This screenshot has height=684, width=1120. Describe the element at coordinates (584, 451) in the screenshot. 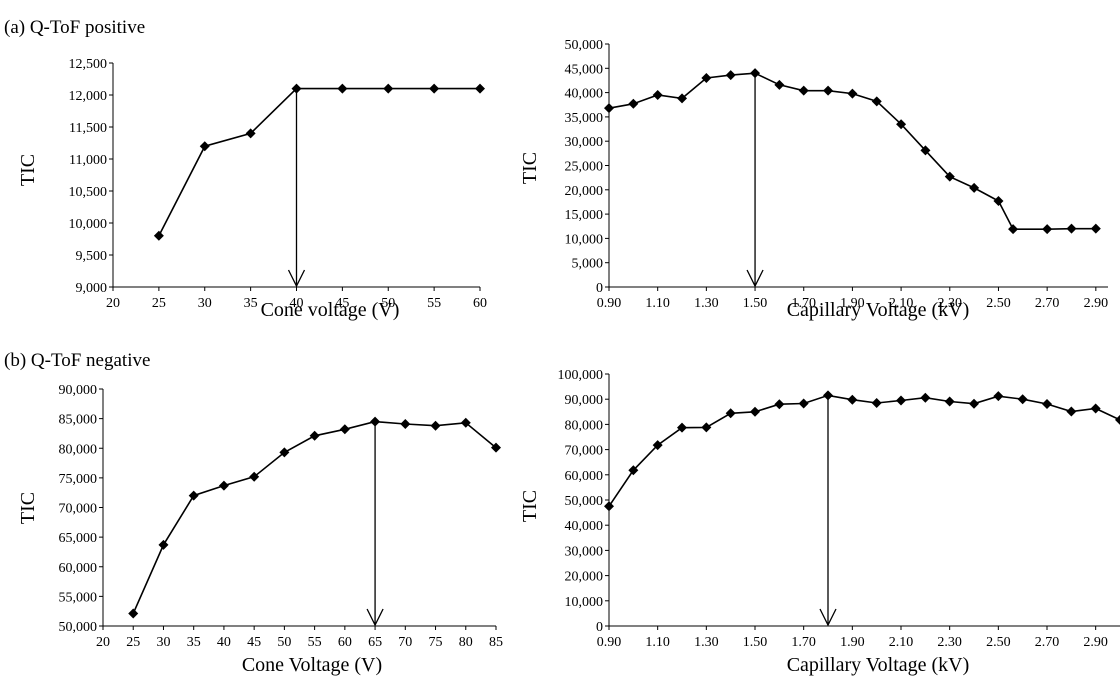

I see `y-tick-label: 70,000` at that location.